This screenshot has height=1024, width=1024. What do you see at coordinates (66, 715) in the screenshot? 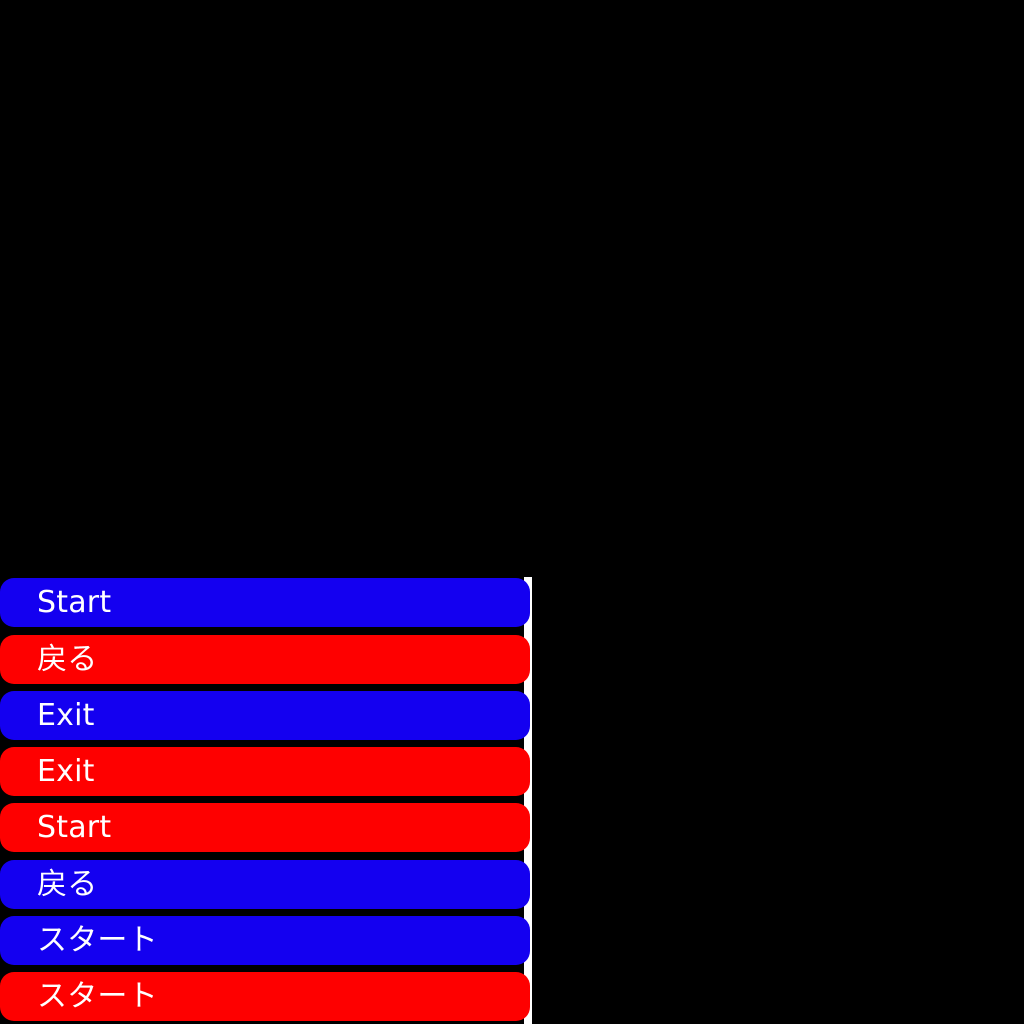
I see `menu-button-3-label: Exit` at bounding box center [66, 715].